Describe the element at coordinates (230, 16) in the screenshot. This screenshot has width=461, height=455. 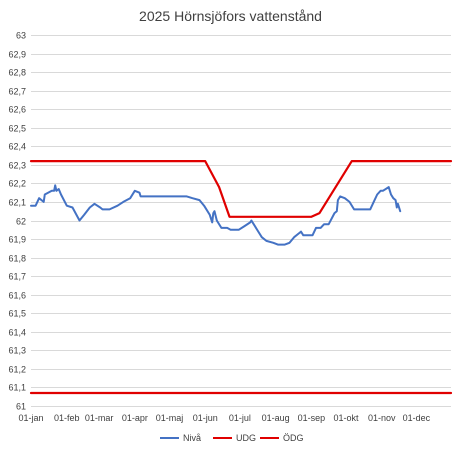
I see `chart-title: 2025 Hörnsjöfors vattenstånd` at that location.